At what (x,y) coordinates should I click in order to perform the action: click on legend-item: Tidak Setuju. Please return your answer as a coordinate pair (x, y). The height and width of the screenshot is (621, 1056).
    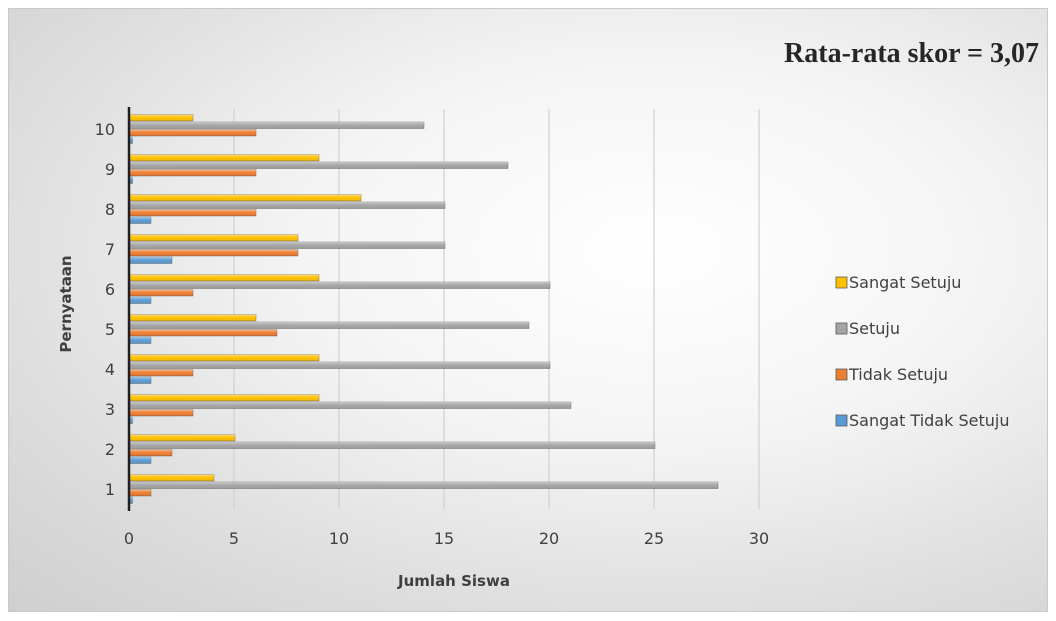
    Looking at the image, I should click on (891, 374).